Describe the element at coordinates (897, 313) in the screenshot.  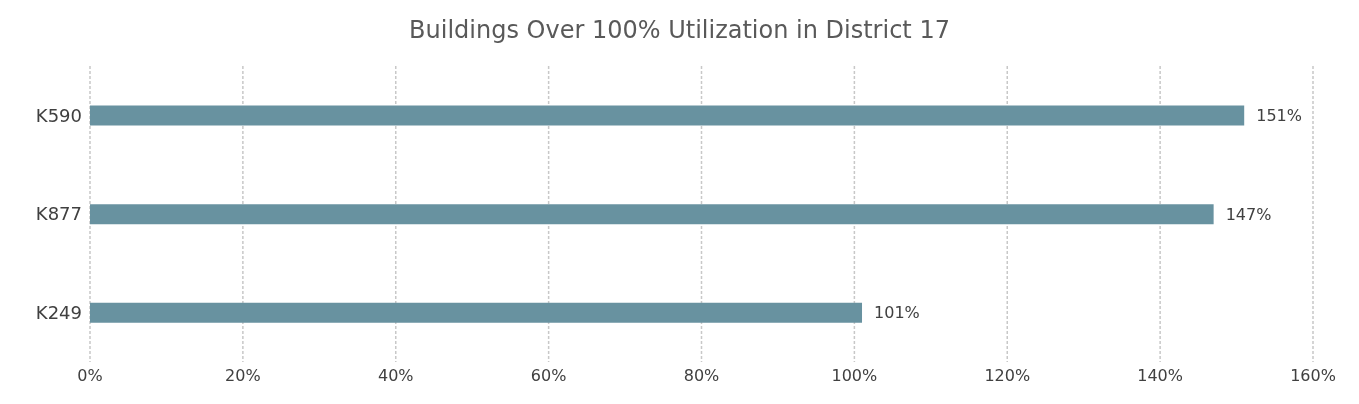
I see `data-label: 101%` at that location.